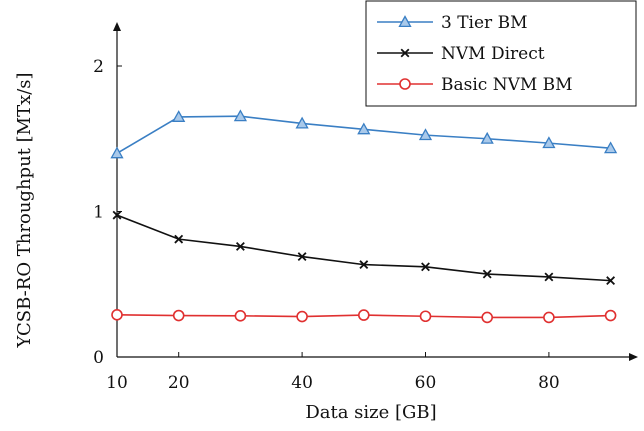  Describe the element at coordinates (633, 357) in the screenshot. I see `x-axis-arrow` at that location.